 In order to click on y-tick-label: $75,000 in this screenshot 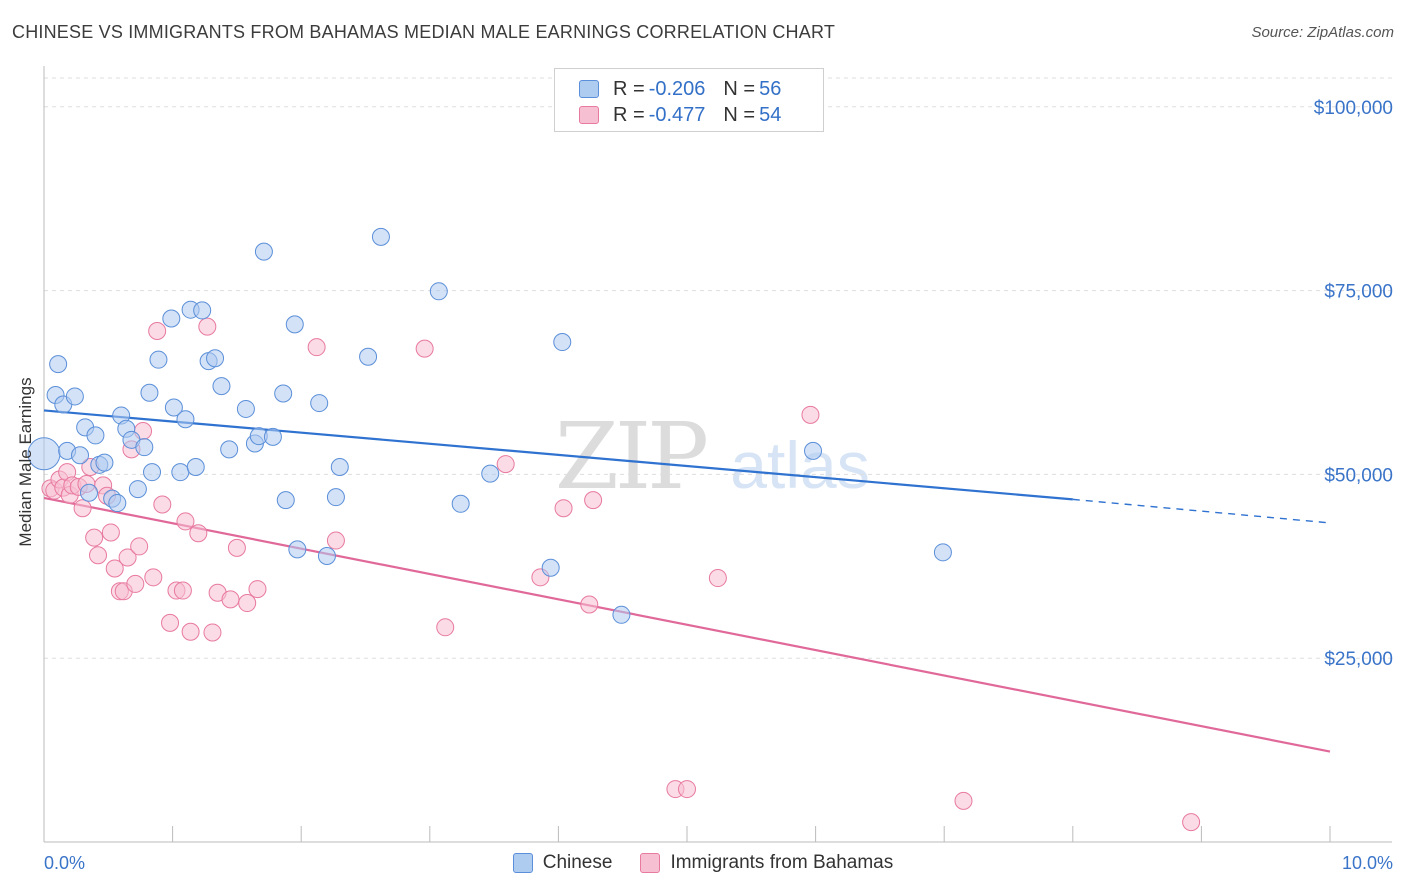, I will do `click(1358, 292)`.